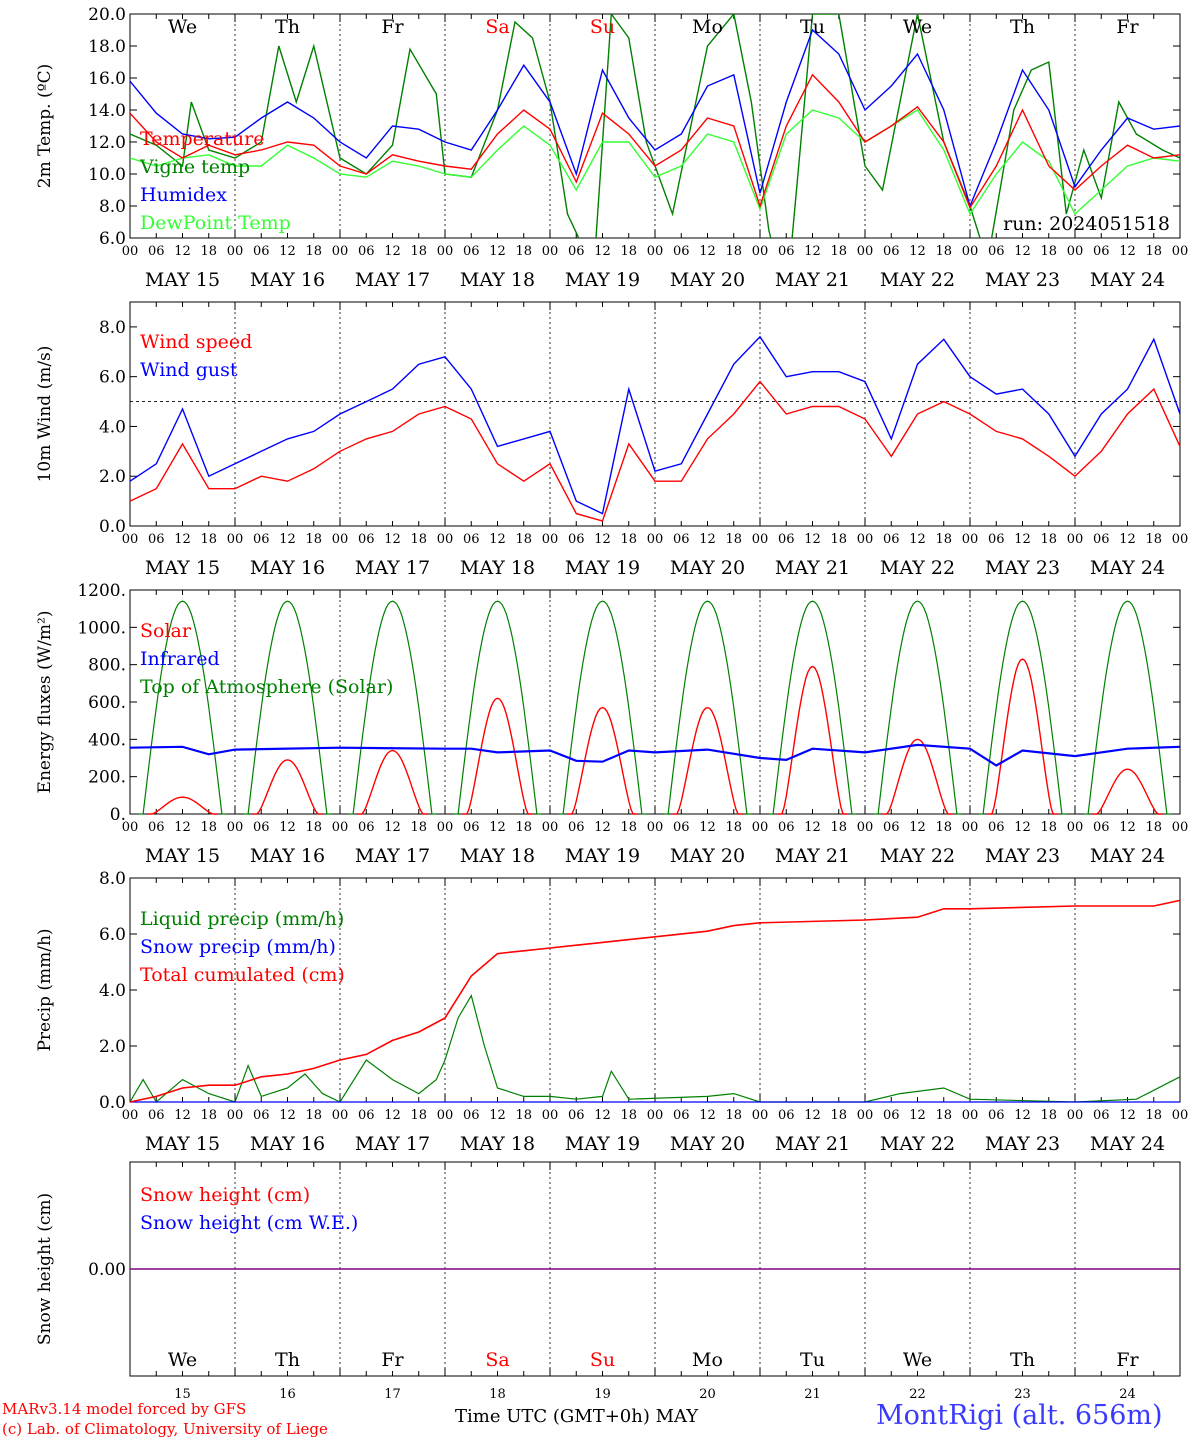  I want to click on legend-snow-height-cm-w-e-: Snow height (cm W.E.), so click(249, 1223).